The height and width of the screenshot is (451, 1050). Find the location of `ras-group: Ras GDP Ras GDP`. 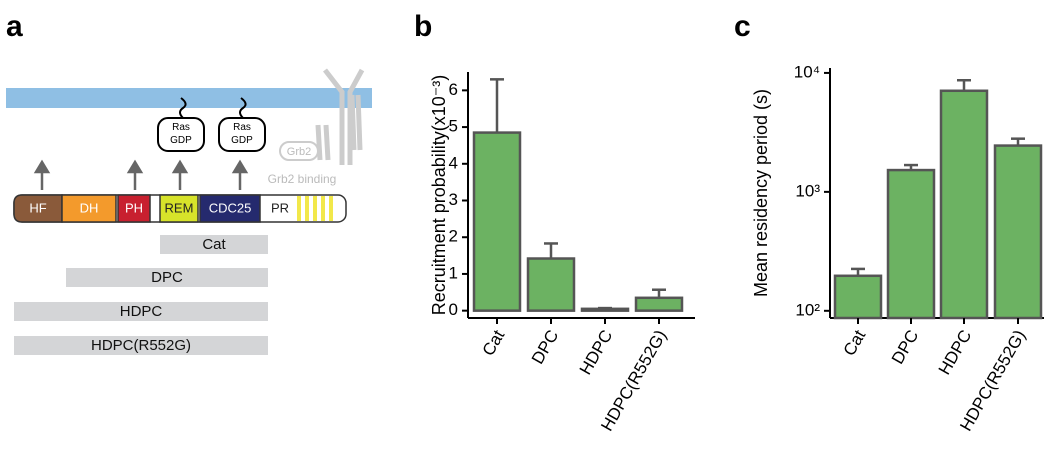

ras-group: Ras GDP Ras GDP is located at coordinates (211, 124).